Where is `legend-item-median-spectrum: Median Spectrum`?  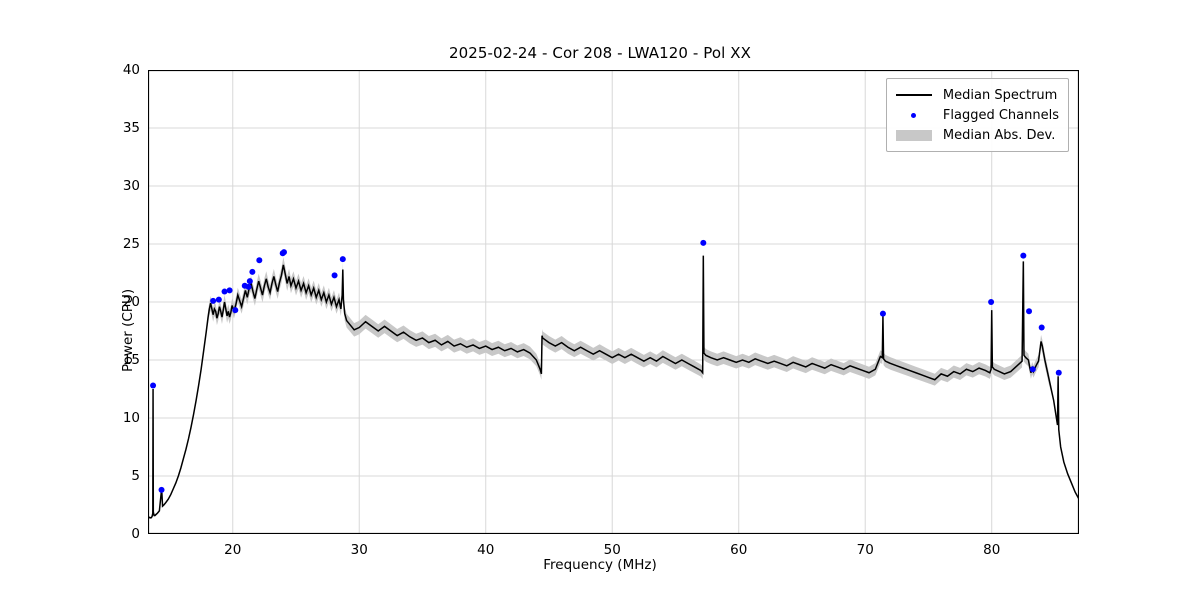
legend-item-median-spectrum: Median Spectrum is located at coordinates (976, 95).